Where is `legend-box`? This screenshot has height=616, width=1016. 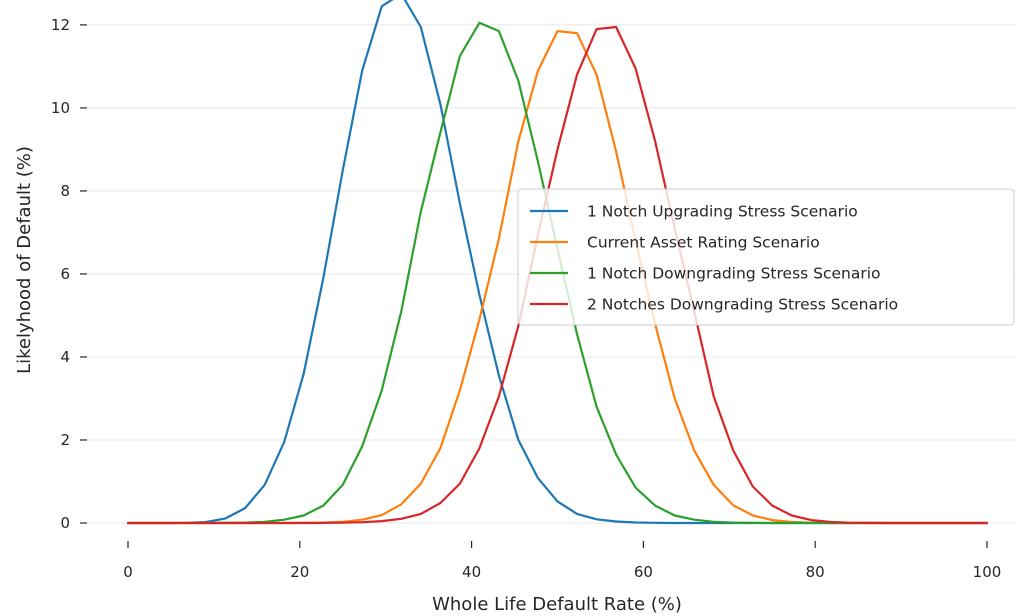
legend-box is located at coordinates (766, 257).